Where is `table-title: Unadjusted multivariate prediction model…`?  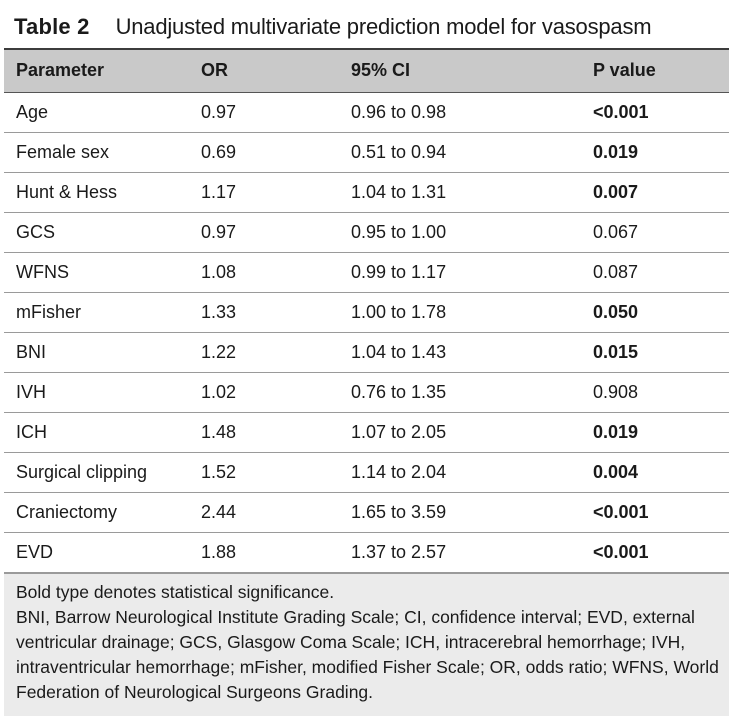
table-title: Unadjusted multivariate prediction model… is located at coordinates (383, 26).